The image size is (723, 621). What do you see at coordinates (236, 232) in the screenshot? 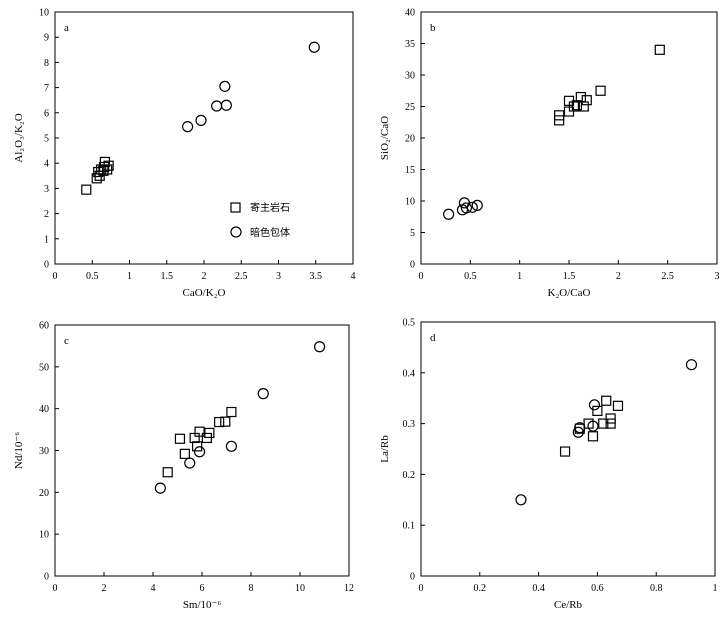
I see `legend-enclave-marker` at bounding box center [236, 232].